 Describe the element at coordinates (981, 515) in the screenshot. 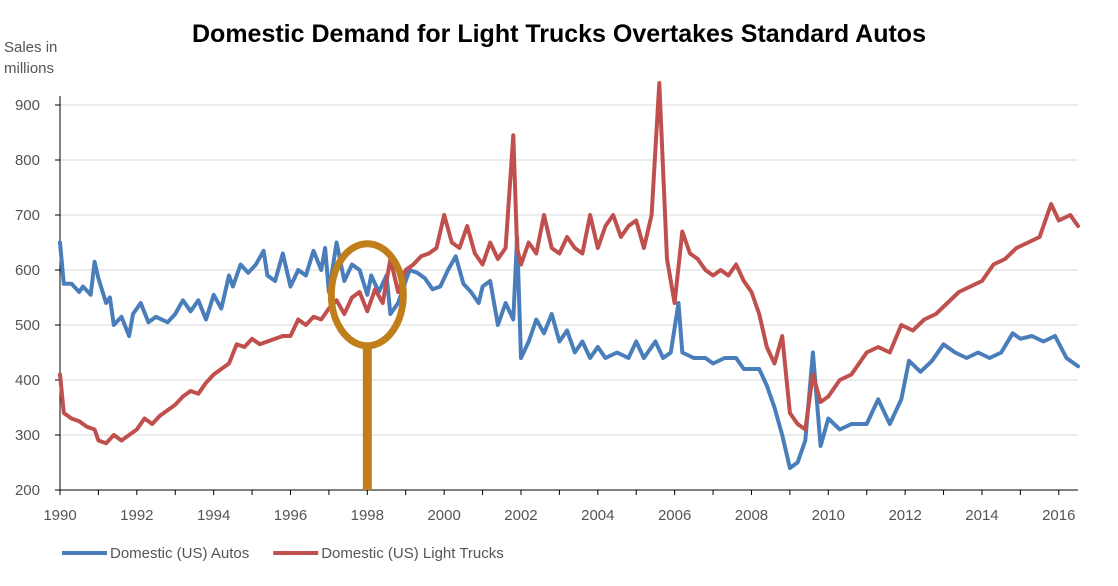

I see `x-tick-label-2014: 2014` at that location.